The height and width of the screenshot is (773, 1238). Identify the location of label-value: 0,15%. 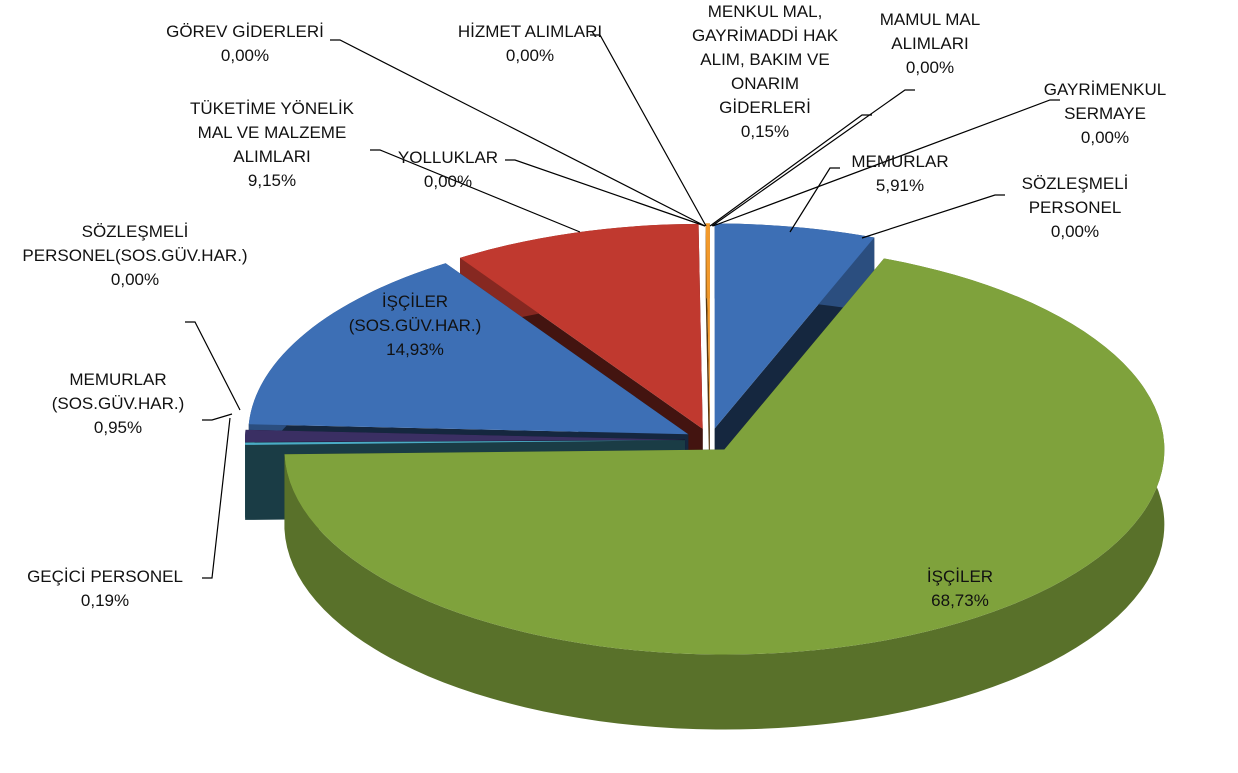
(765, 131).